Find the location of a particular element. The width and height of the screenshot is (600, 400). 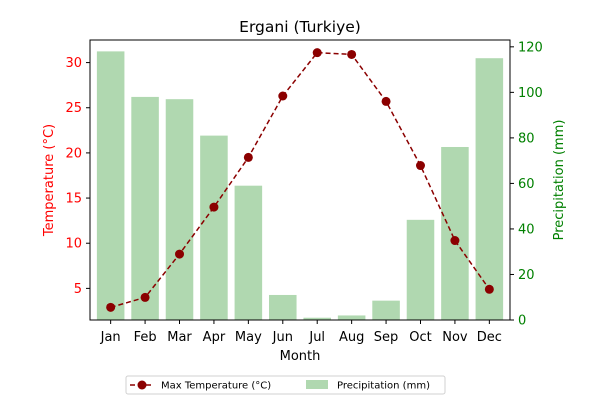

temperature-point-jun is located at coordinates (283, 96).